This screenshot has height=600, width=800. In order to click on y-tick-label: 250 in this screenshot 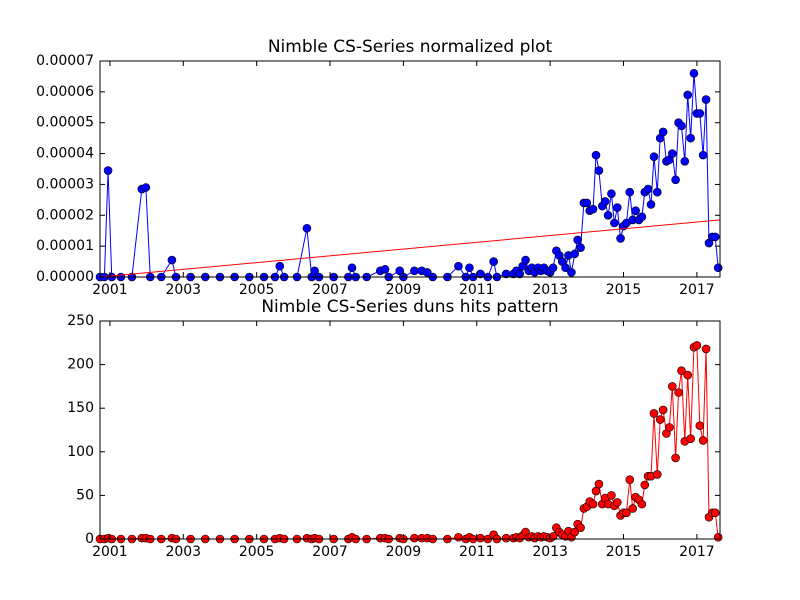, I will do `click(80, 321)`.